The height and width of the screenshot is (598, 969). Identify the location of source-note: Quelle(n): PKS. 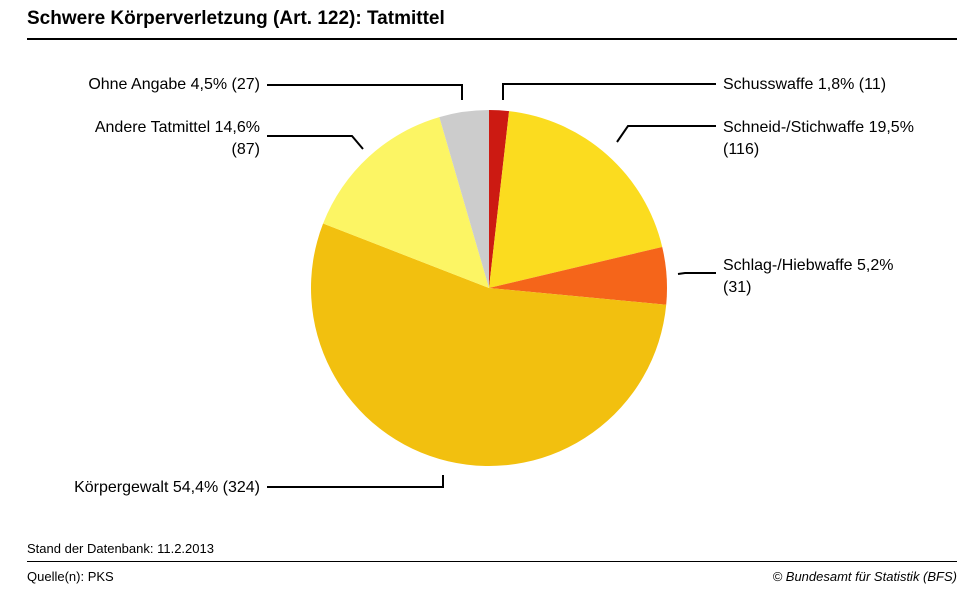
(70, 576).